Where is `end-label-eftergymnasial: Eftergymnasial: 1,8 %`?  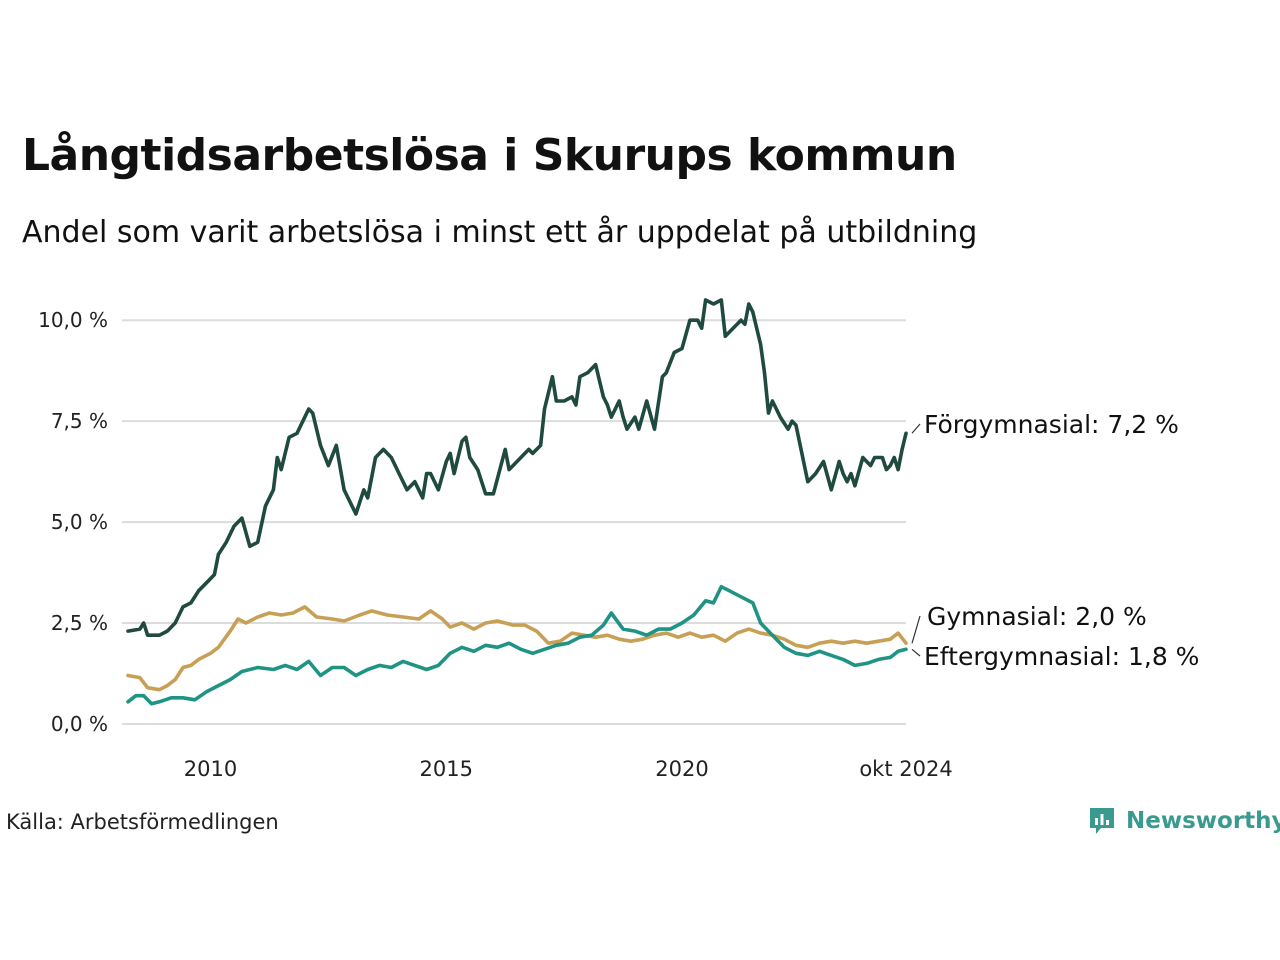 end-label-eftergymnasial: Eftergymnasial: 1,8 % is located at coordinates (1061, 656).